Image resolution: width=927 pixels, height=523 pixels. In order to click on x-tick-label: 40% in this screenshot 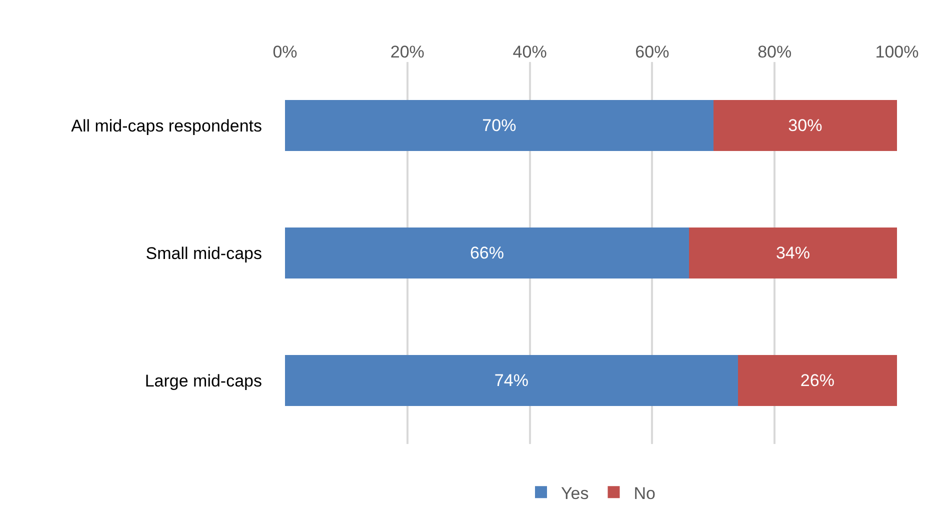, I will do `click(529, 52)`.